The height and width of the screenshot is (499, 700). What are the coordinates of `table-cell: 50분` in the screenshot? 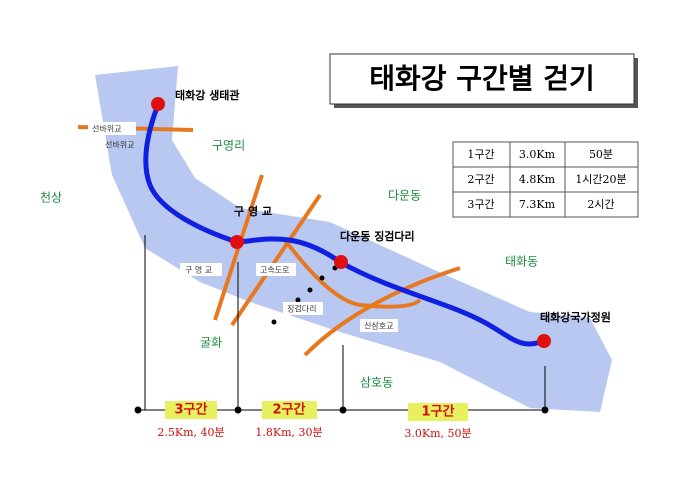 It's located at (601, 154).